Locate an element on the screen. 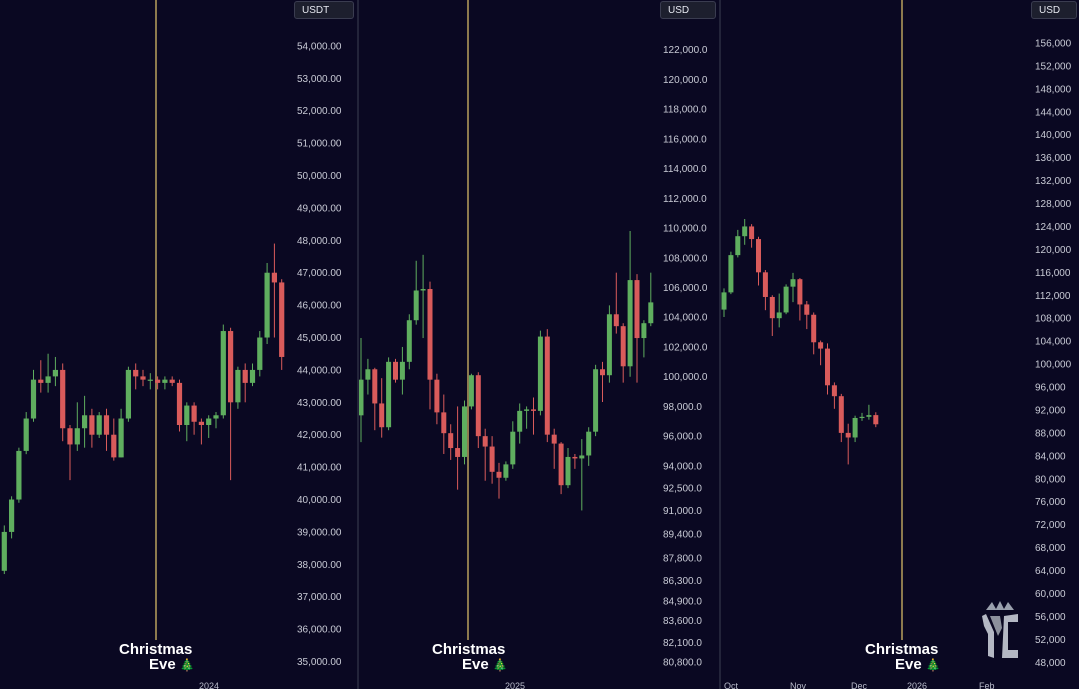 The height and width of the screenshot is (689, 1079). y-tick-label: 53,000.00 is located at coordinates (319, 79).